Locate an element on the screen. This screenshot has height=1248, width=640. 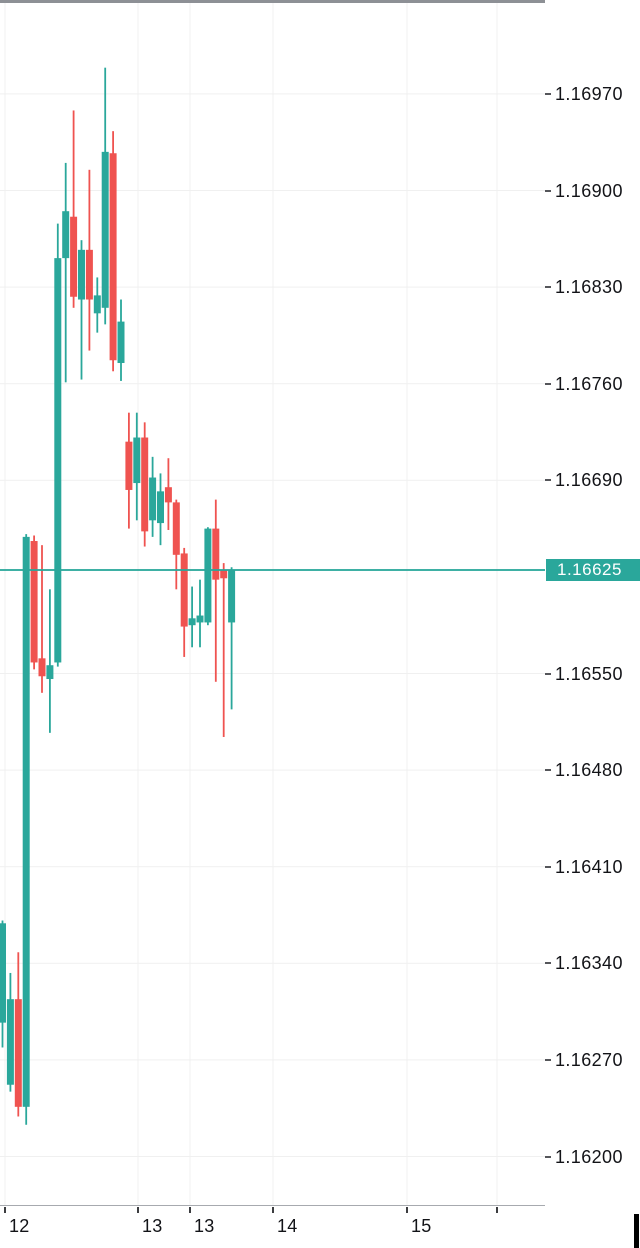
price-axis-label: 1.16900 is located at coordinates (589, 190).